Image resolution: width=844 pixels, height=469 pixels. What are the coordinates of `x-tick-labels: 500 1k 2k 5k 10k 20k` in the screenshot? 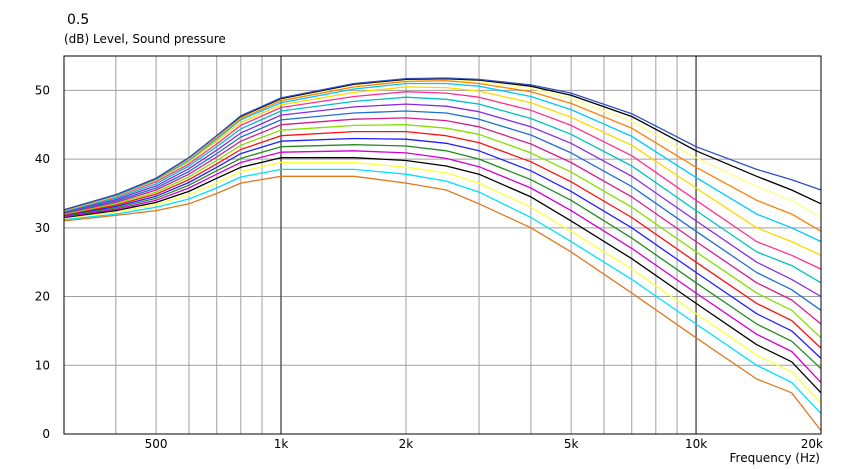 It's located at (484, 444).